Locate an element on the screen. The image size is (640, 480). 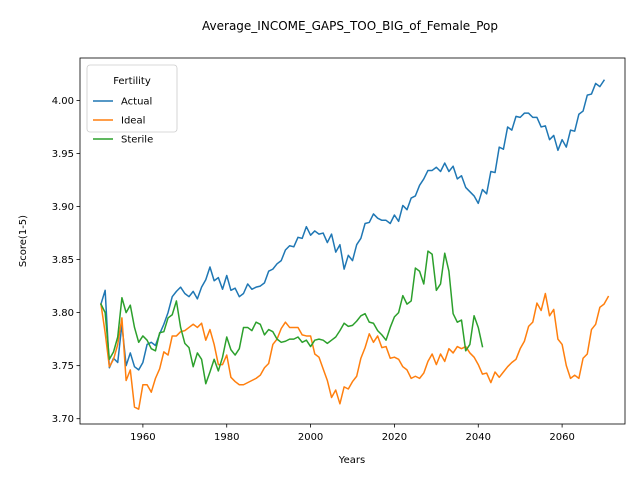
legend-label-actual: Actual is located at coordinates (136, 102).